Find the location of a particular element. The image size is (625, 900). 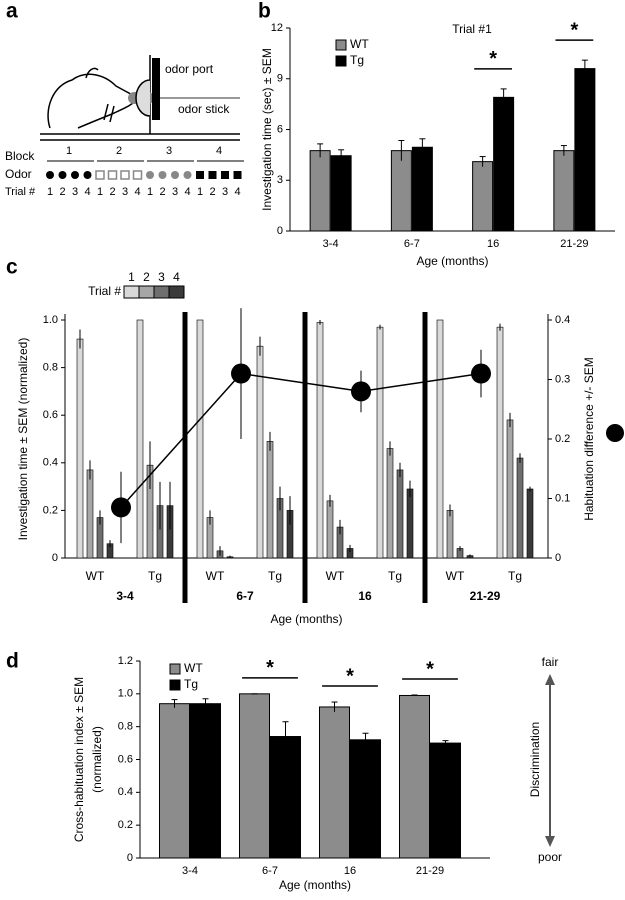

y-tick-label: 0.4 is located at coordinates (50, 463).